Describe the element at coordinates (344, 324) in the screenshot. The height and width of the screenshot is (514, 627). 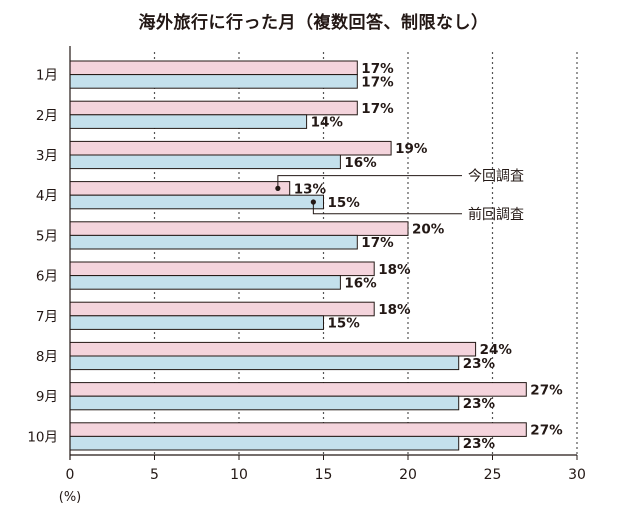
I see `data-label-previous-7: 15%` at that location.